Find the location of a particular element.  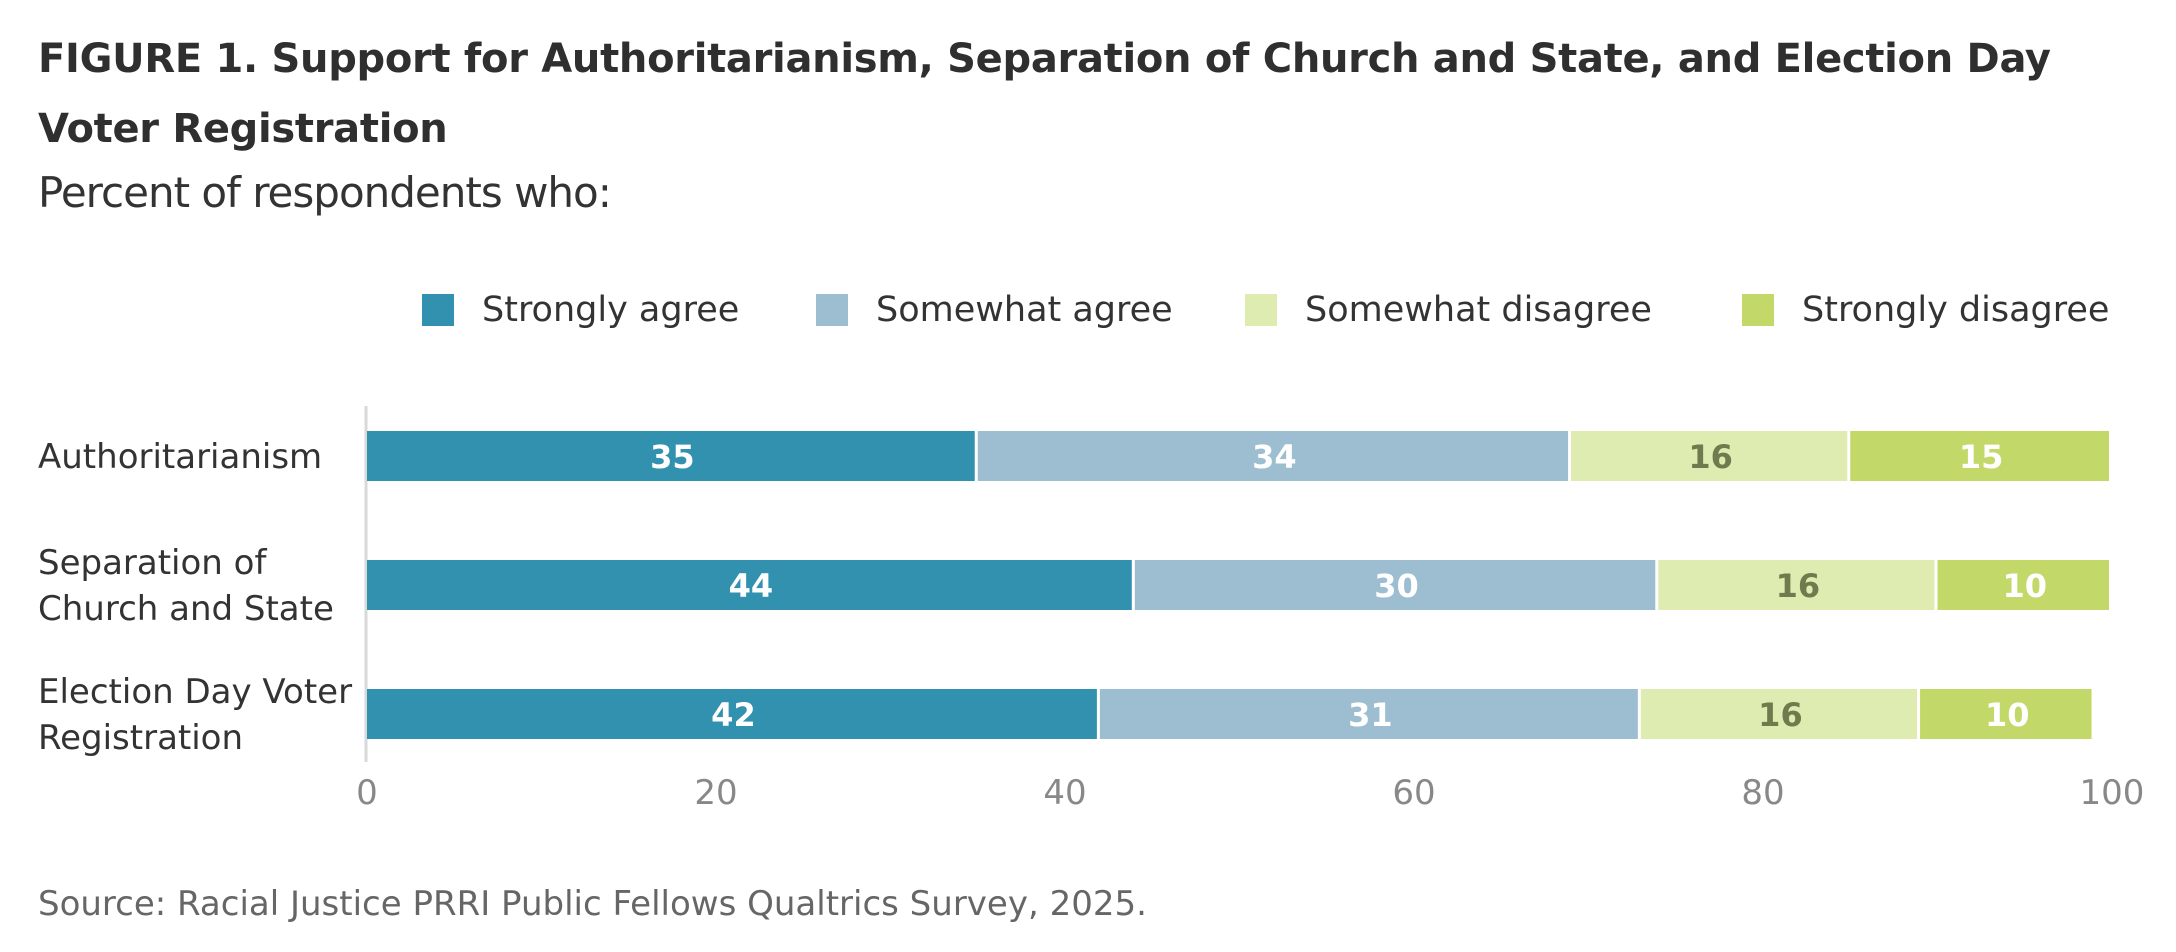

x-tick-label: 60 is located at coordinates (1413, 793).